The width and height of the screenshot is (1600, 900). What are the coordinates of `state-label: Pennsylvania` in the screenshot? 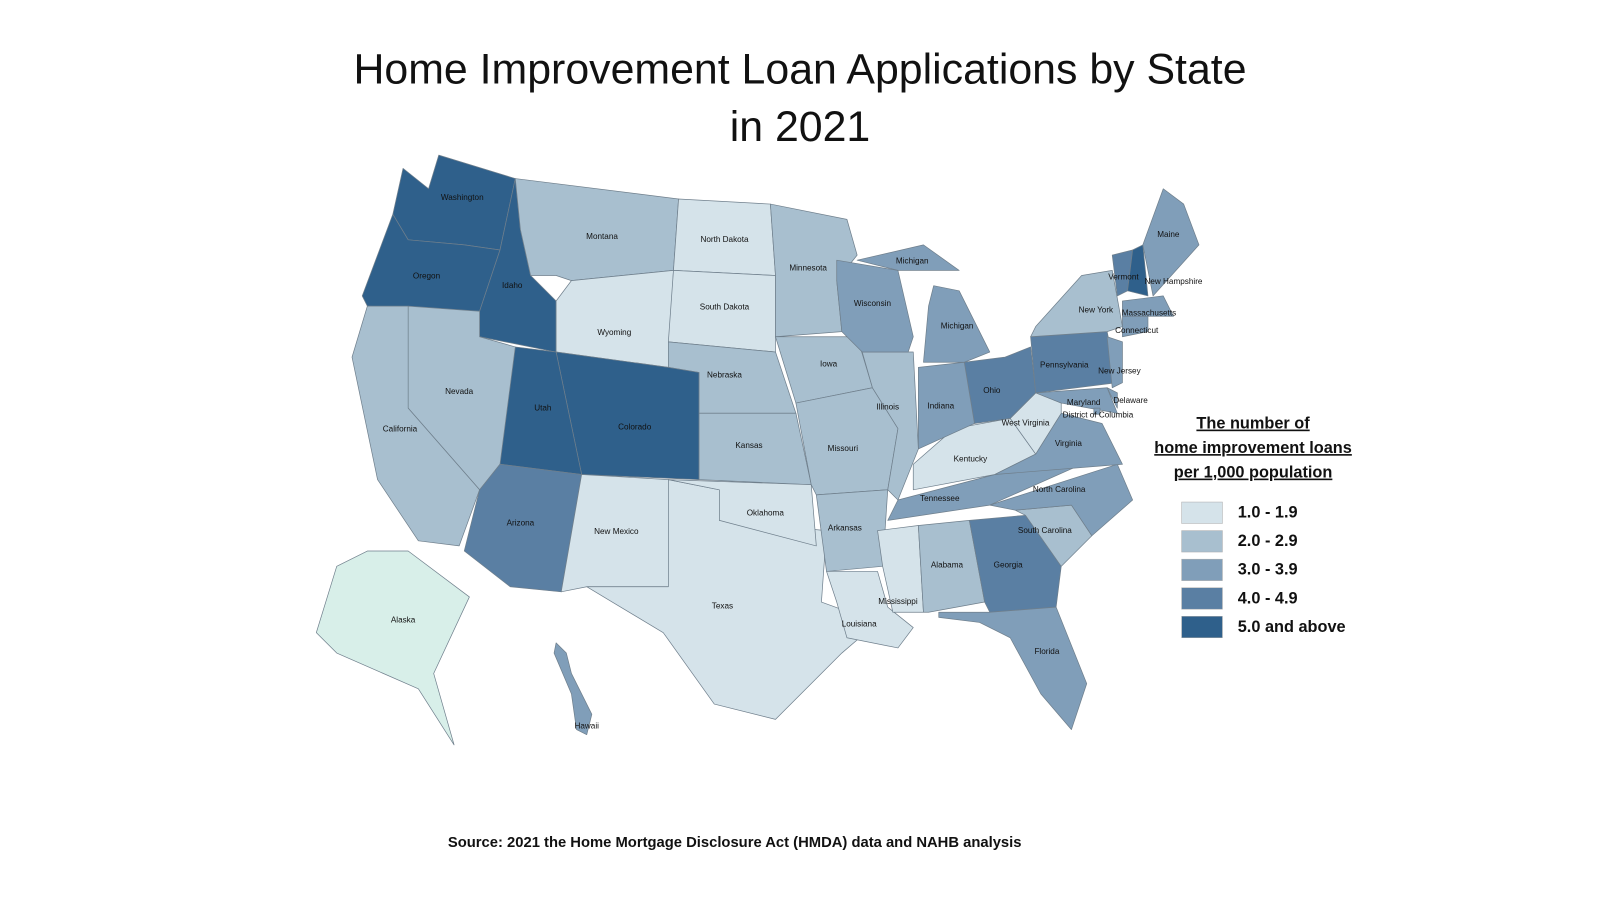 It's located at (1064, 364).